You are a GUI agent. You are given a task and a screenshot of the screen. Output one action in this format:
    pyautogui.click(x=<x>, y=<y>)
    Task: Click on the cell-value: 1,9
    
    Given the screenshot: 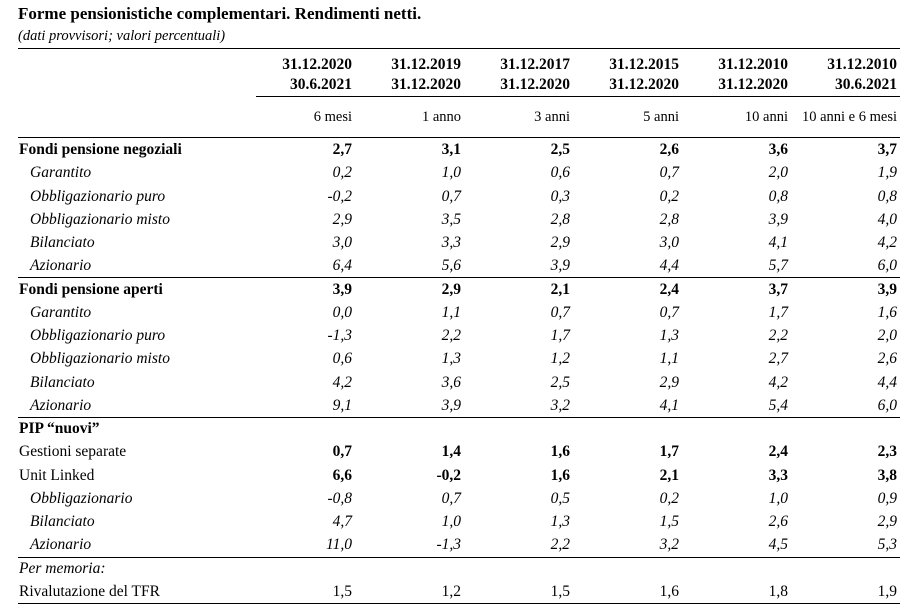 What is the action you would take?
    pyautogui.click(x=887, y=173)
    